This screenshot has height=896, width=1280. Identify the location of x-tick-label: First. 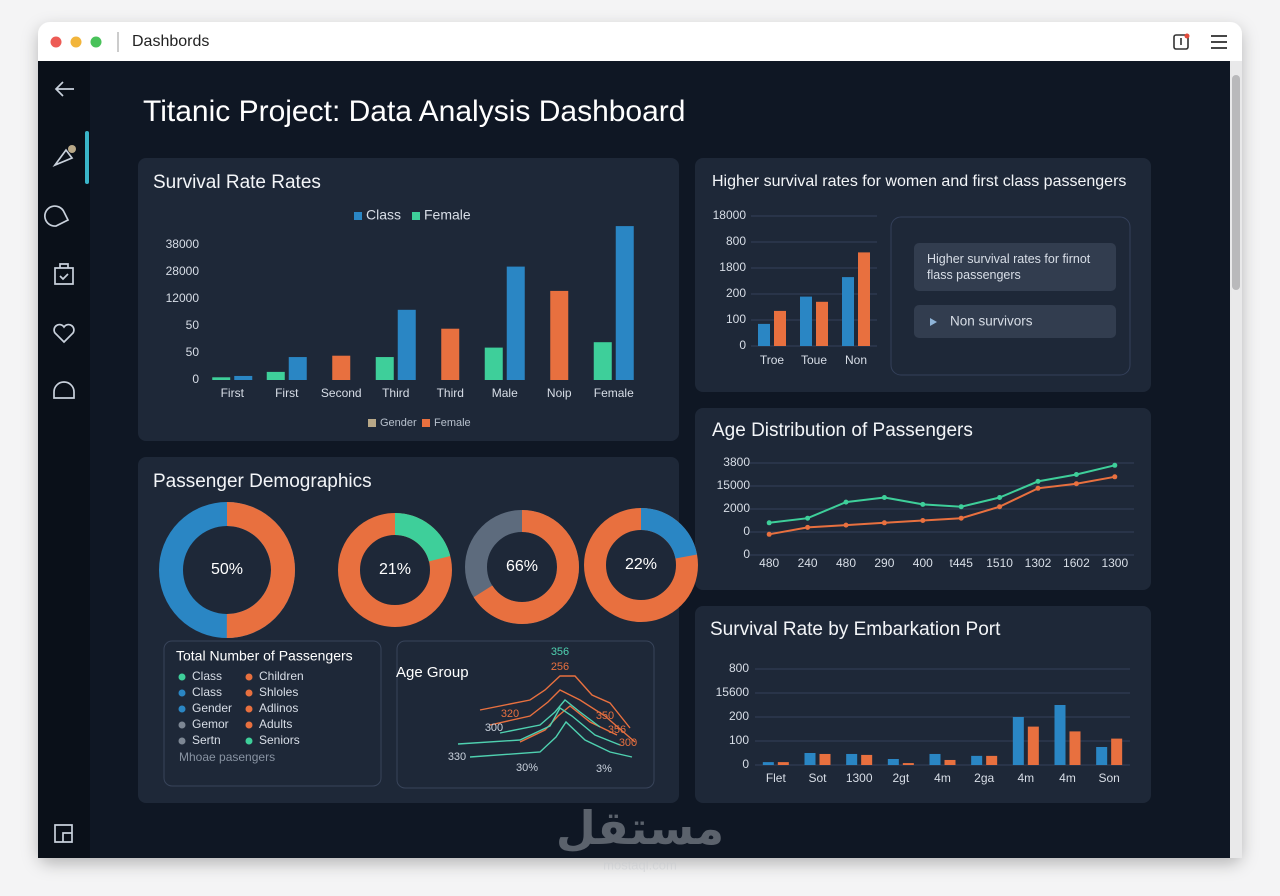
(287, 393).